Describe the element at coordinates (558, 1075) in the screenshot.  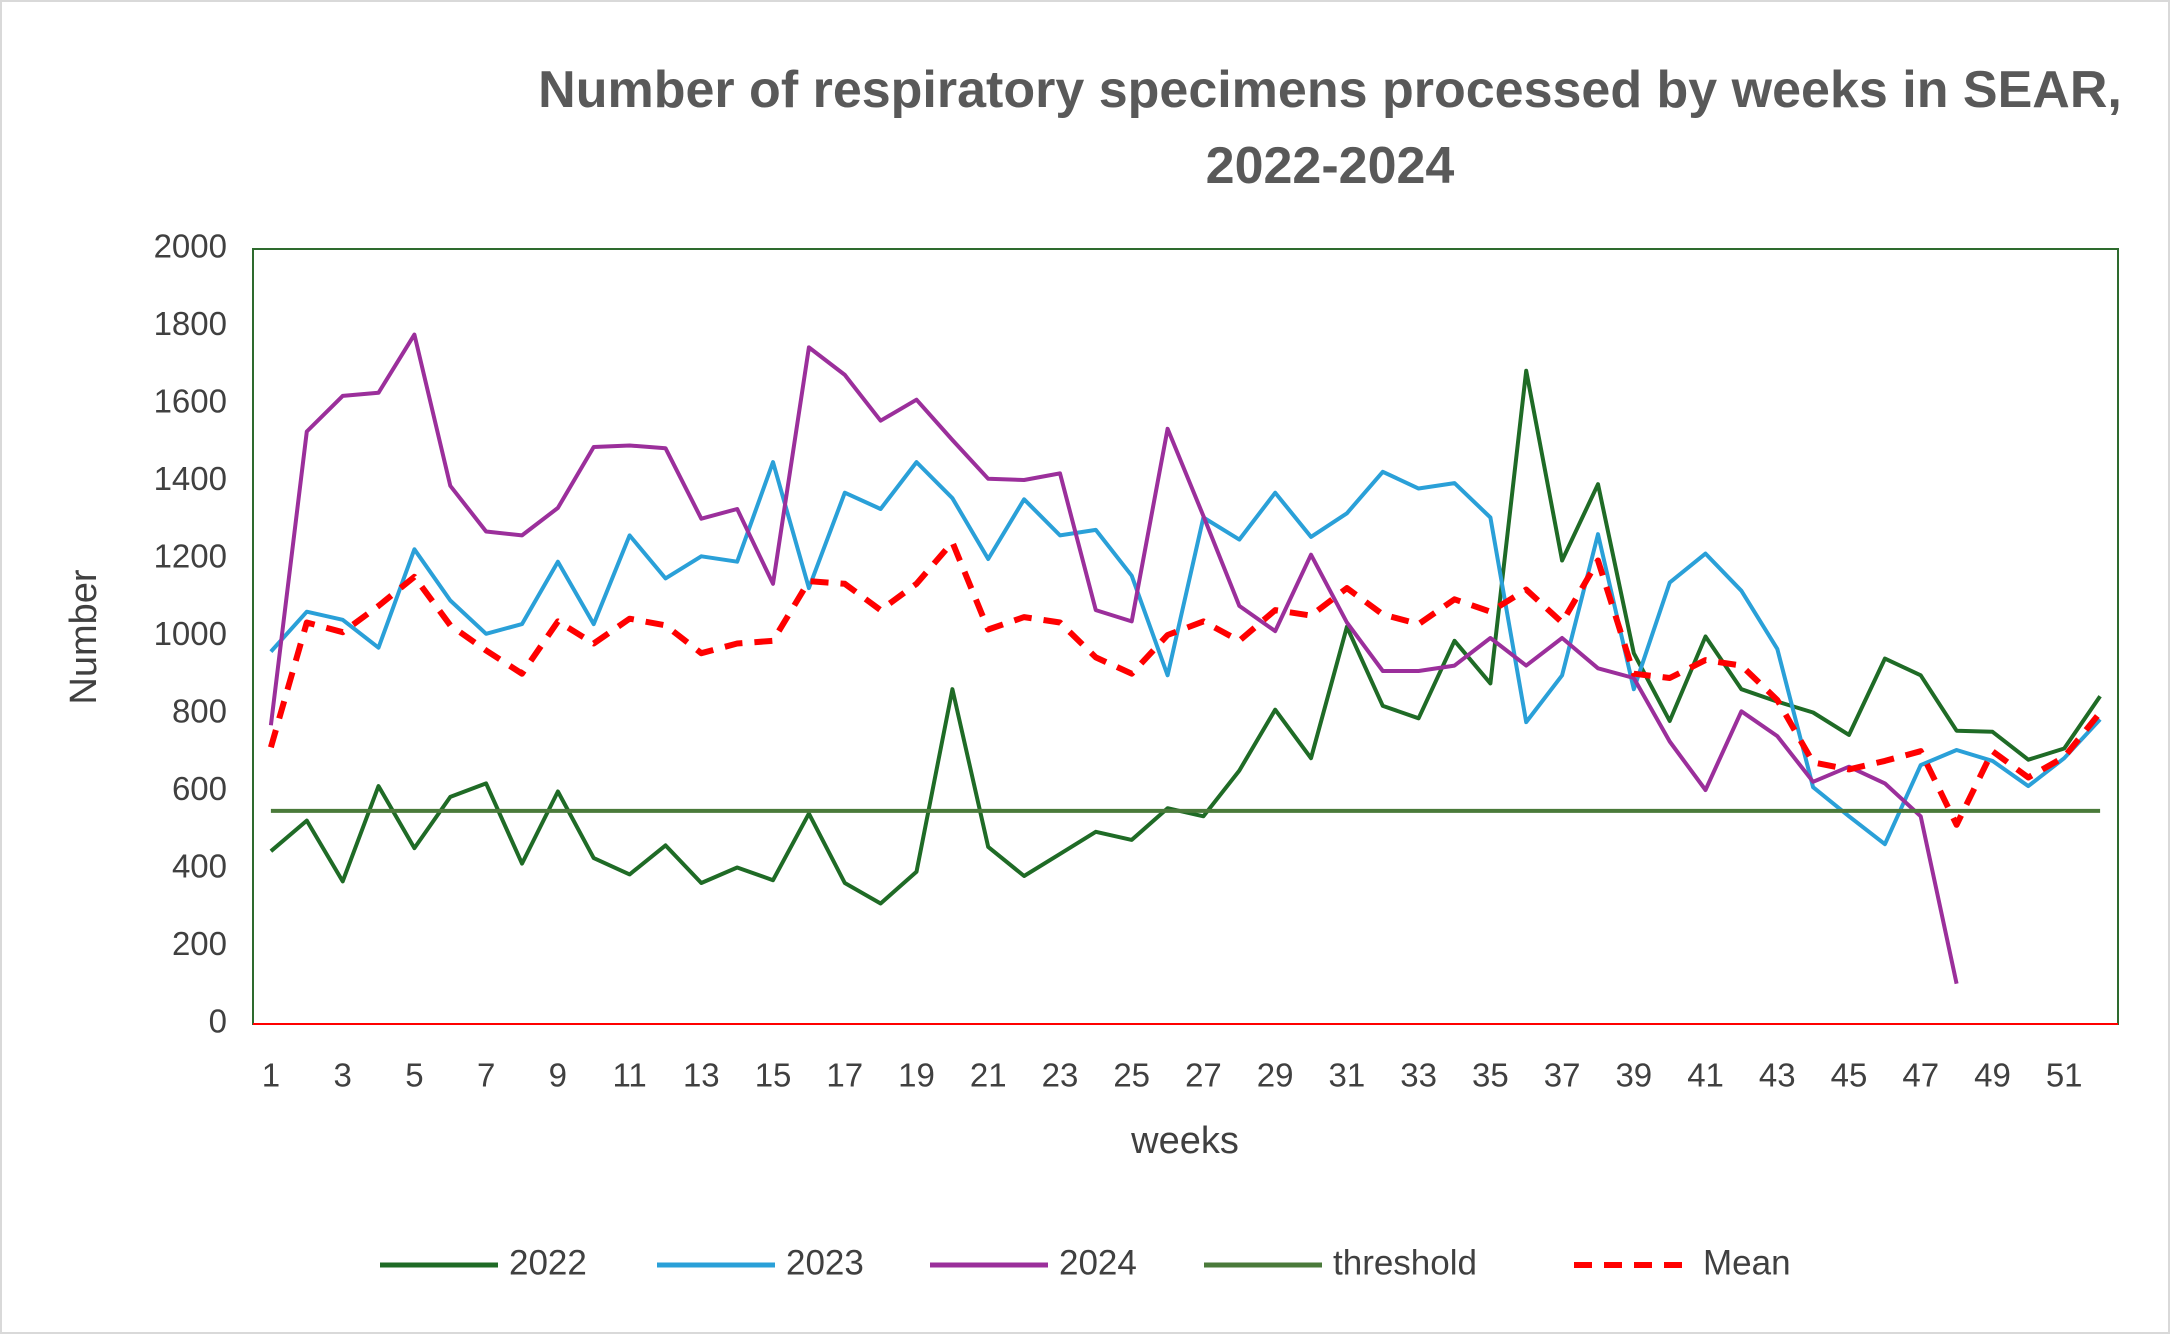
I see `x-tick-label: 9` at that location.